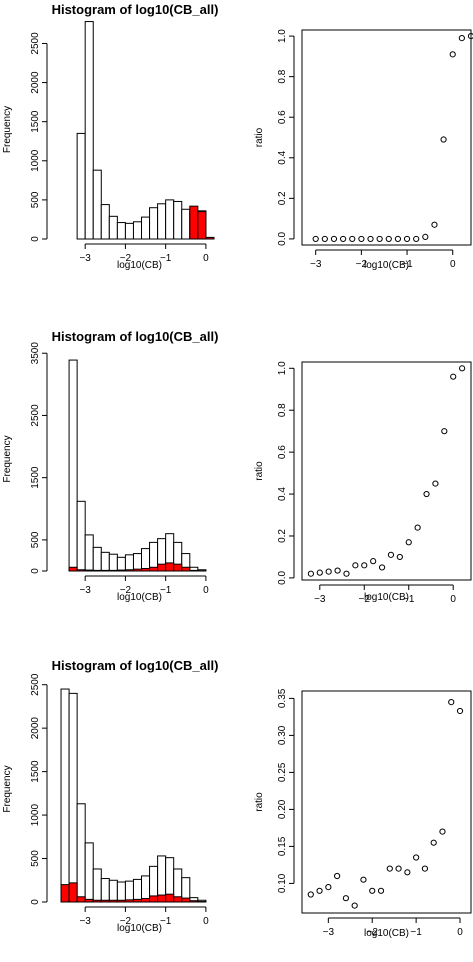  What do you see at coordinates (206, 921) in the screenshot?
I see `x-tick-label-5-3: 0` at bounding box center [206, 921].